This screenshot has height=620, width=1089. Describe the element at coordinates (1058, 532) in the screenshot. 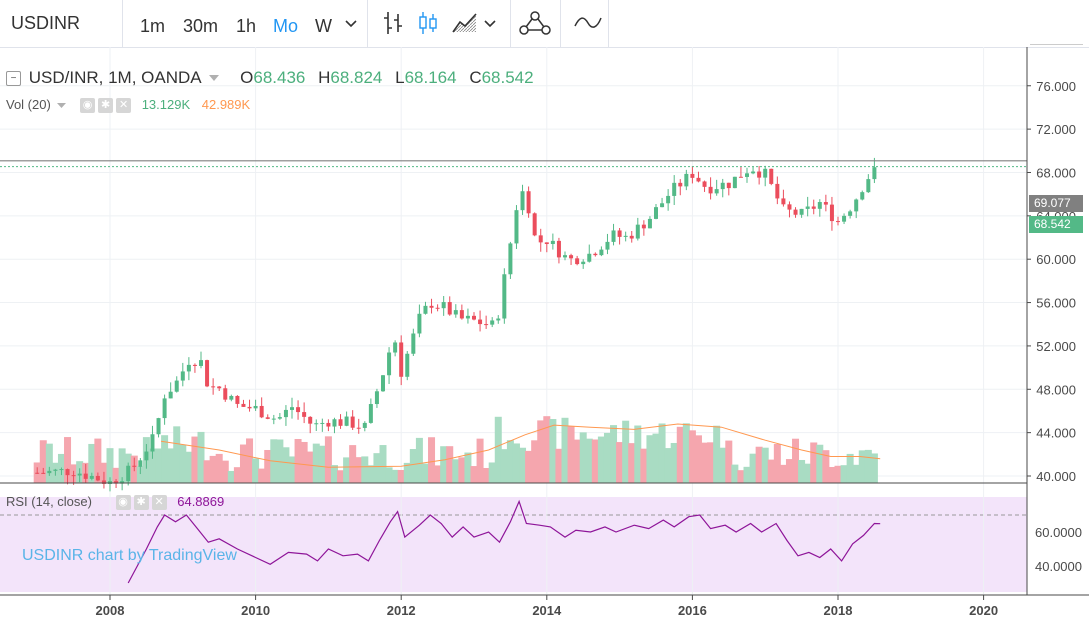

I see `rsi-tick-label: 60.0000` at that location.